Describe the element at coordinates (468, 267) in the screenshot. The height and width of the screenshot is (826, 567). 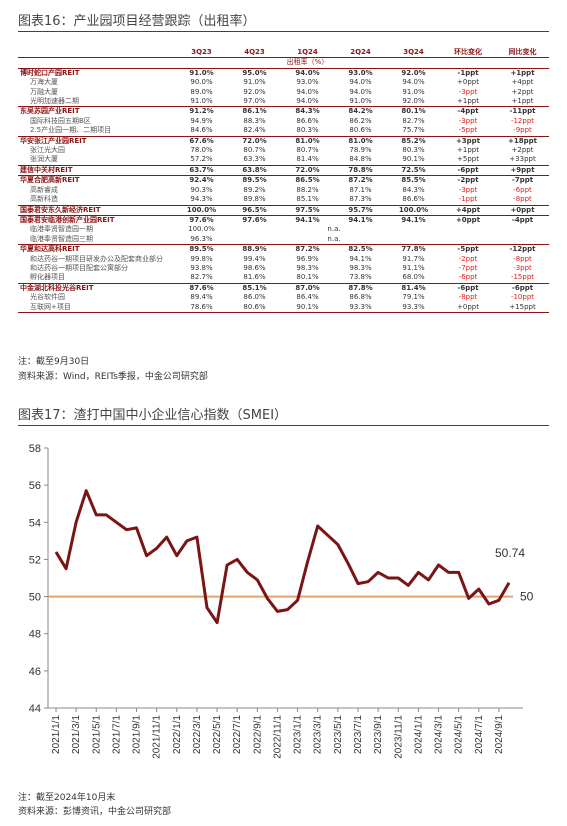
I see `table-cell-qoq: -7ppt` at that location.